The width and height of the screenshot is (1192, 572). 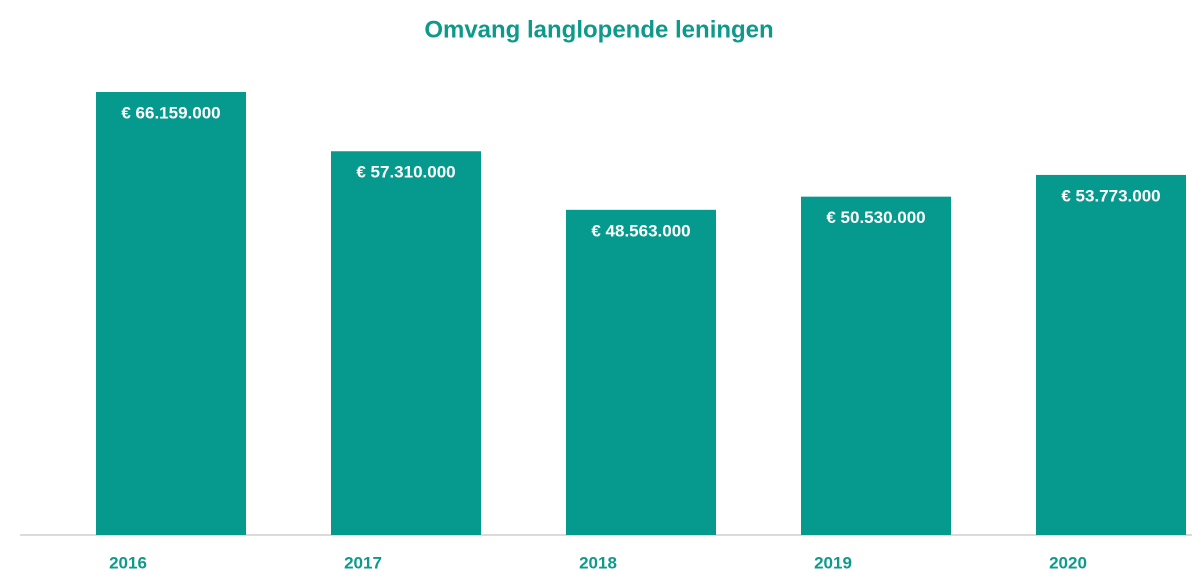 I want to click on chart-title: Omvang langlopende leningen, so click(x=598, y=29).